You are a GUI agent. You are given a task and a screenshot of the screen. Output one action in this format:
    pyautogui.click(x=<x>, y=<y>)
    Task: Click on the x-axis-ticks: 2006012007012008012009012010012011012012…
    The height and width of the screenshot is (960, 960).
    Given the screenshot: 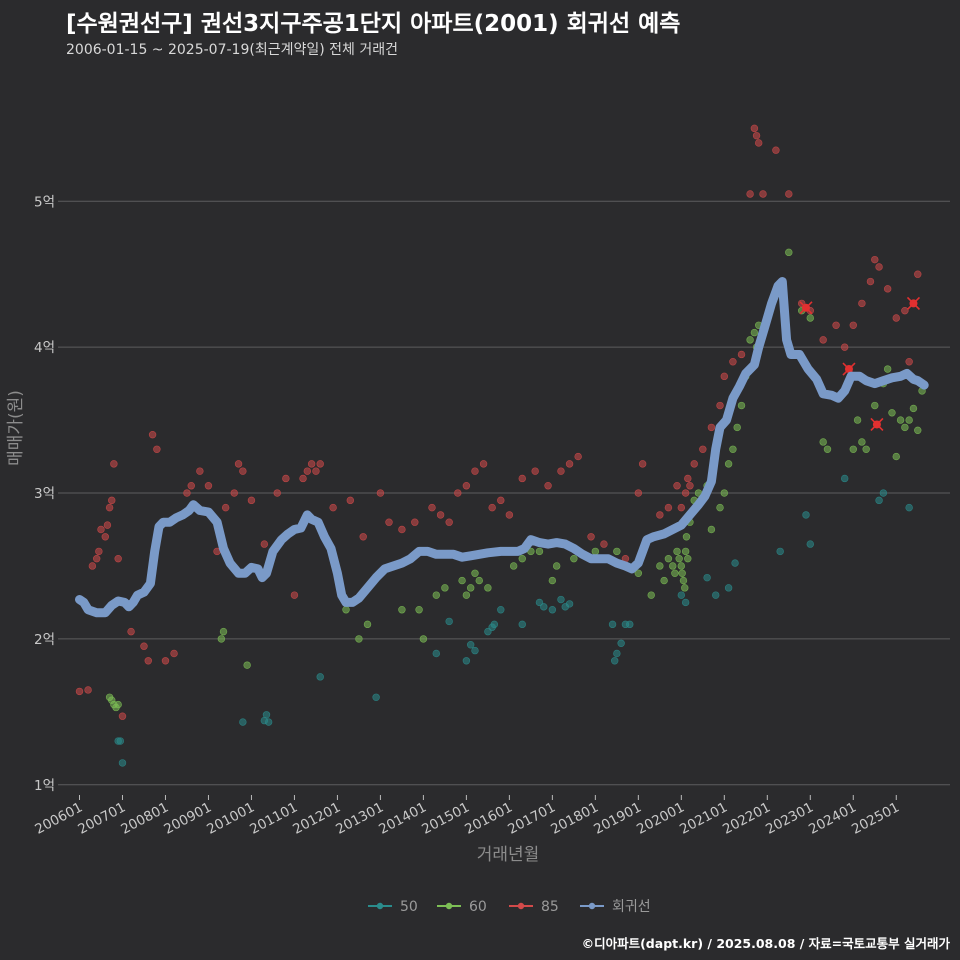 What is the action you would take?
    pyautogui.click(x=467, y=816)
    